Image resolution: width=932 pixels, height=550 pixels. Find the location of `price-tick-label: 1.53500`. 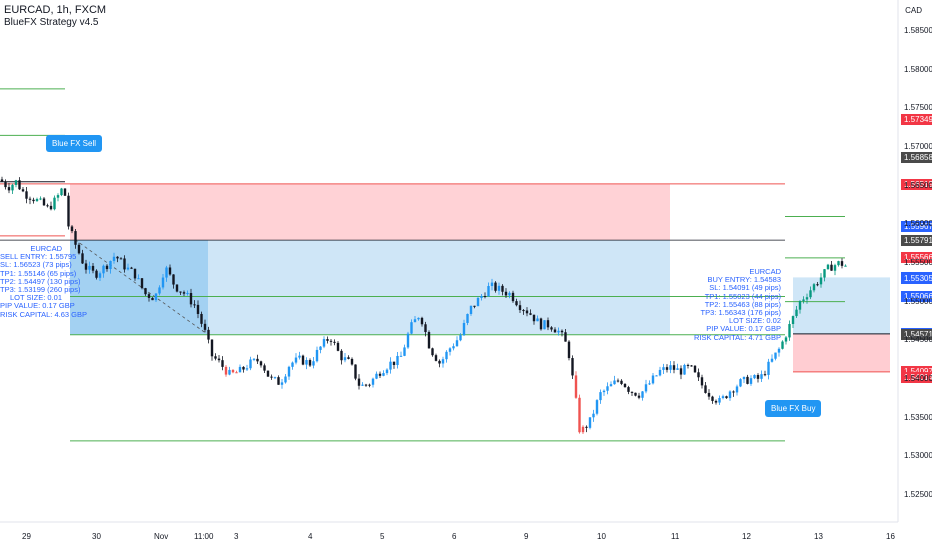

price-tick-label: 1.53500 is located at coordinates (918, 417).